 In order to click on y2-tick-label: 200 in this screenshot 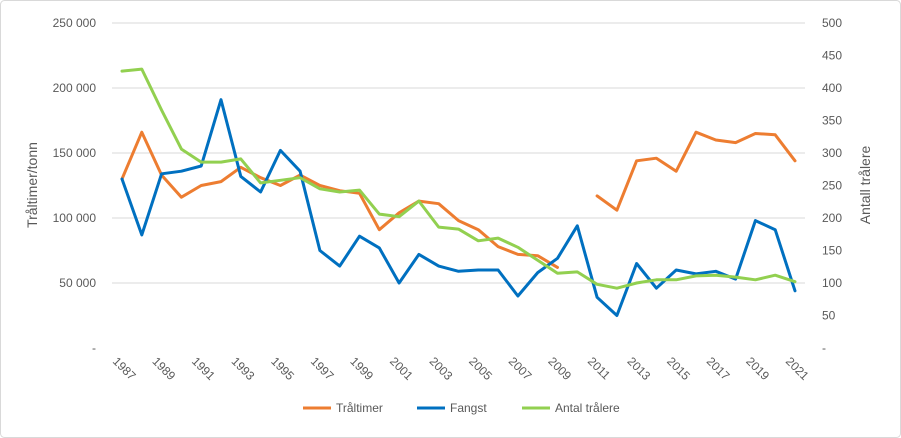, I will do `click(832, 218)`.